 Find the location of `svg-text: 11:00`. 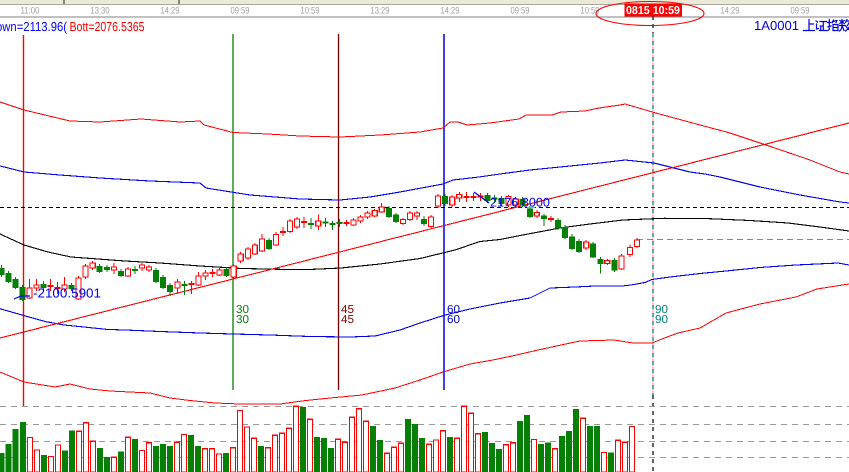

svg-text: 11:00 is located at coordinates (30, 11).